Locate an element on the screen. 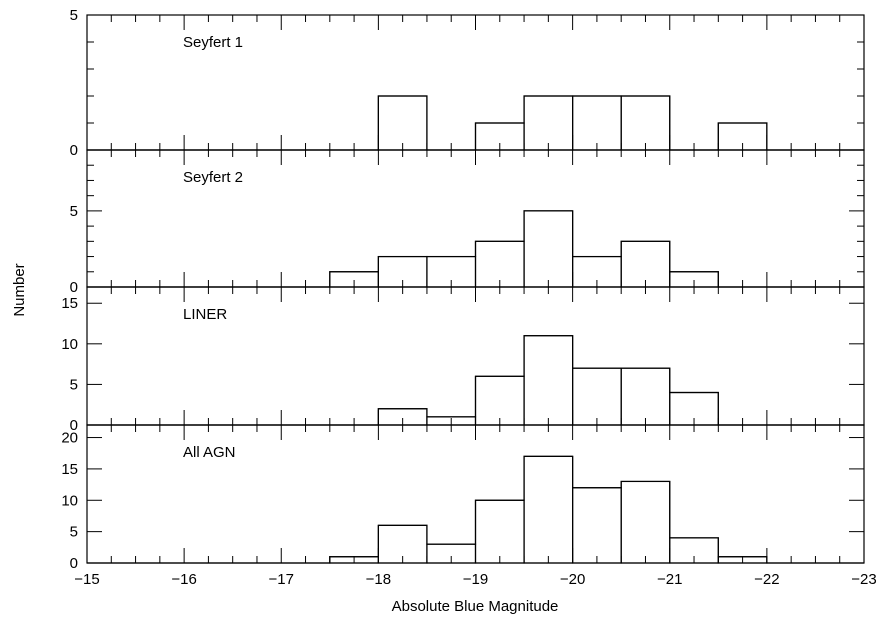  x-tick-label: −21 is located at coordinates (669, 579).